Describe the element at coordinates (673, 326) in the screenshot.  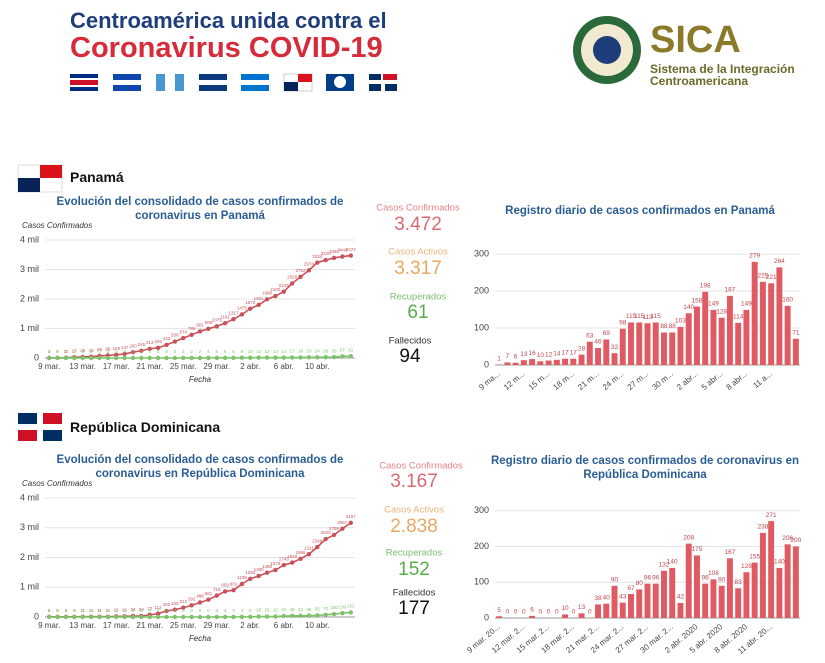
I see `bar-label: 88` at that location.